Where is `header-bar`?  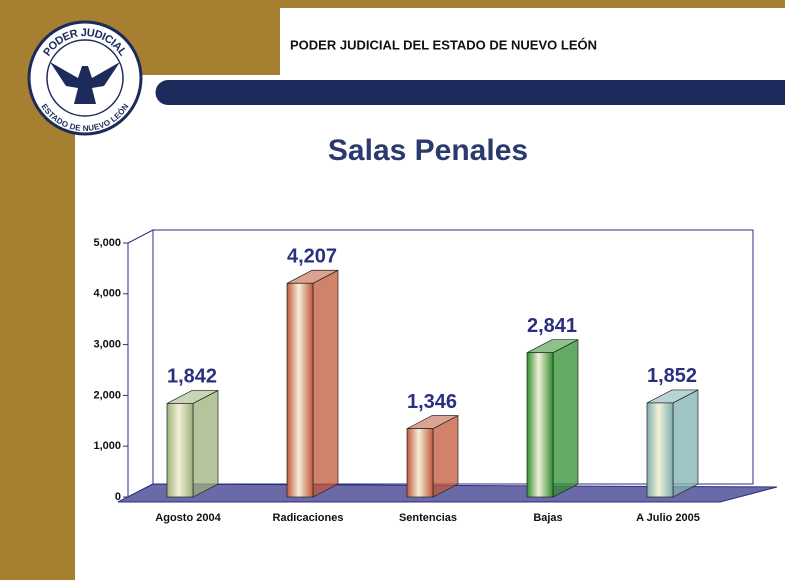 header-bar is located at coordinates (470, 92).